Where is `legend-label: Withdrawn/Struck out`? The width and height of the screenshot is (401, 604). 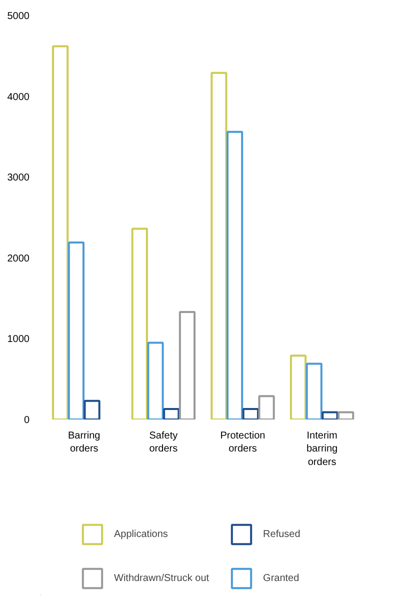 legend-label: Withdrawn/Struck out is located at coordinates (162, 578).